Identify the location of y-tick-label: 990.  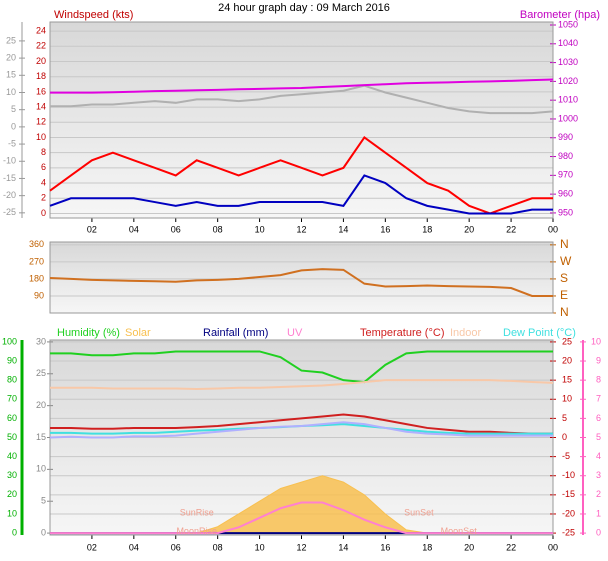
(565, 137).